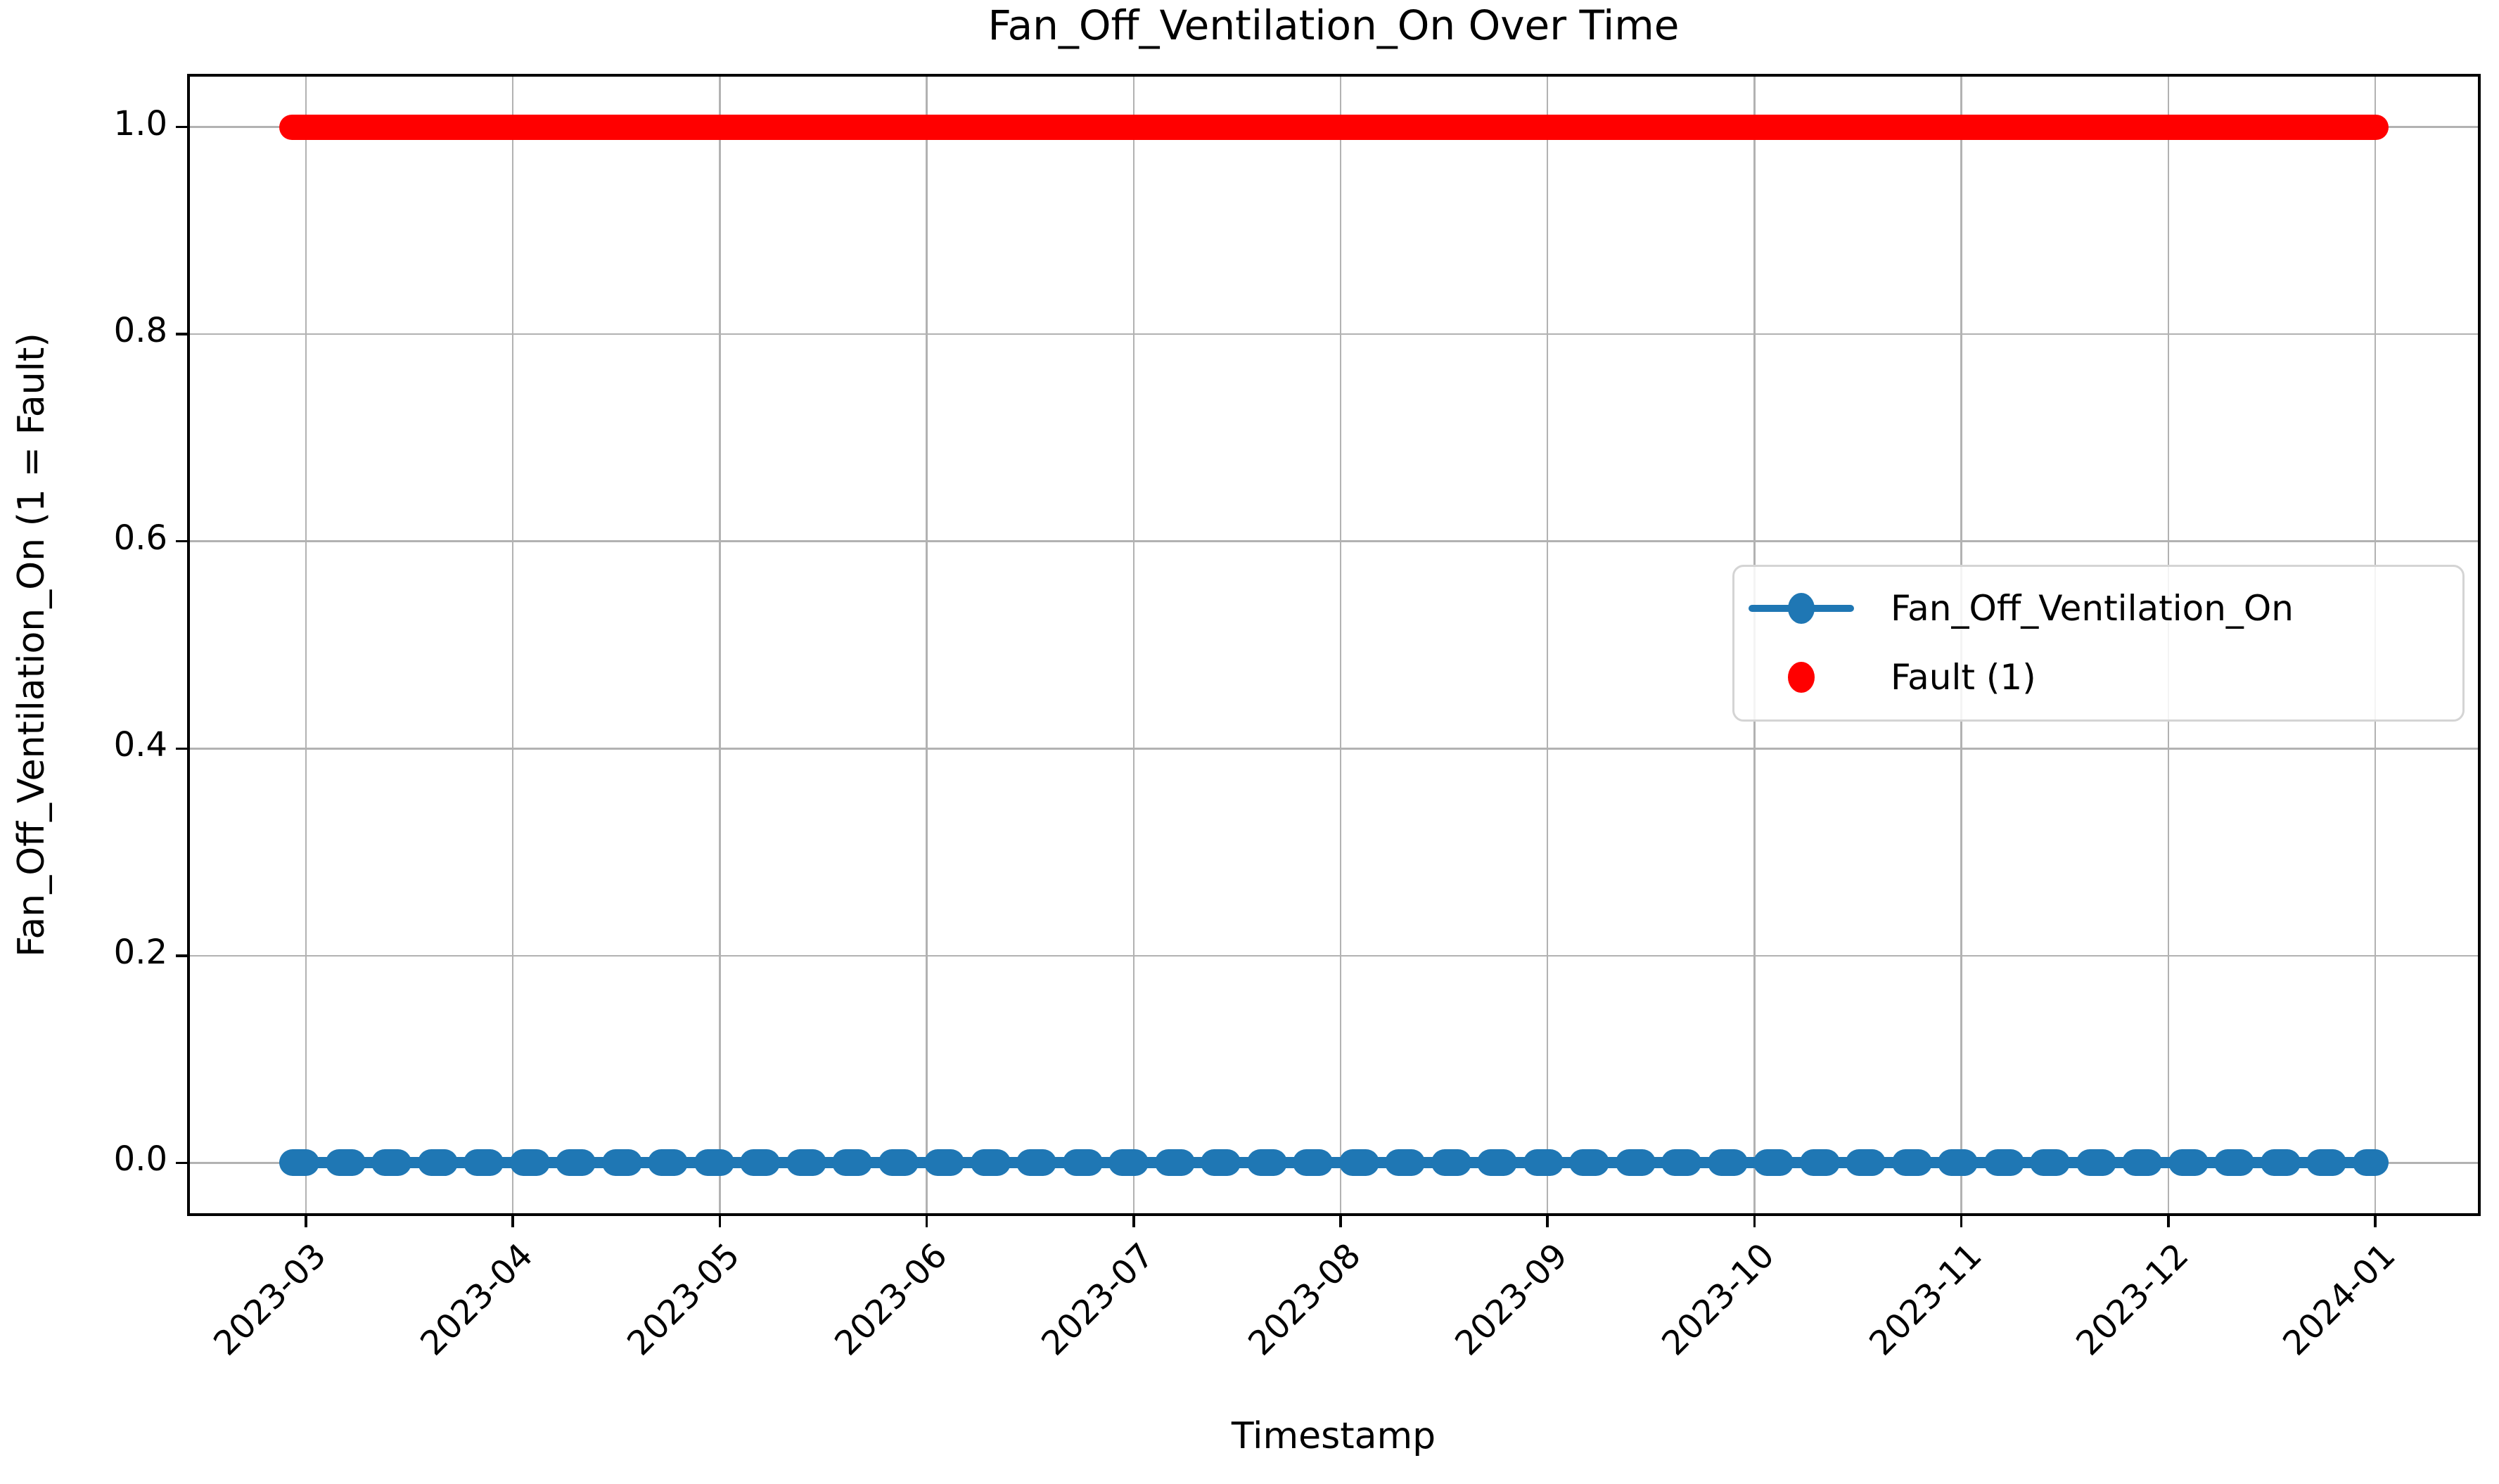  I want to click on legend-entry-fault: Fault (1), so click(2105, 678).